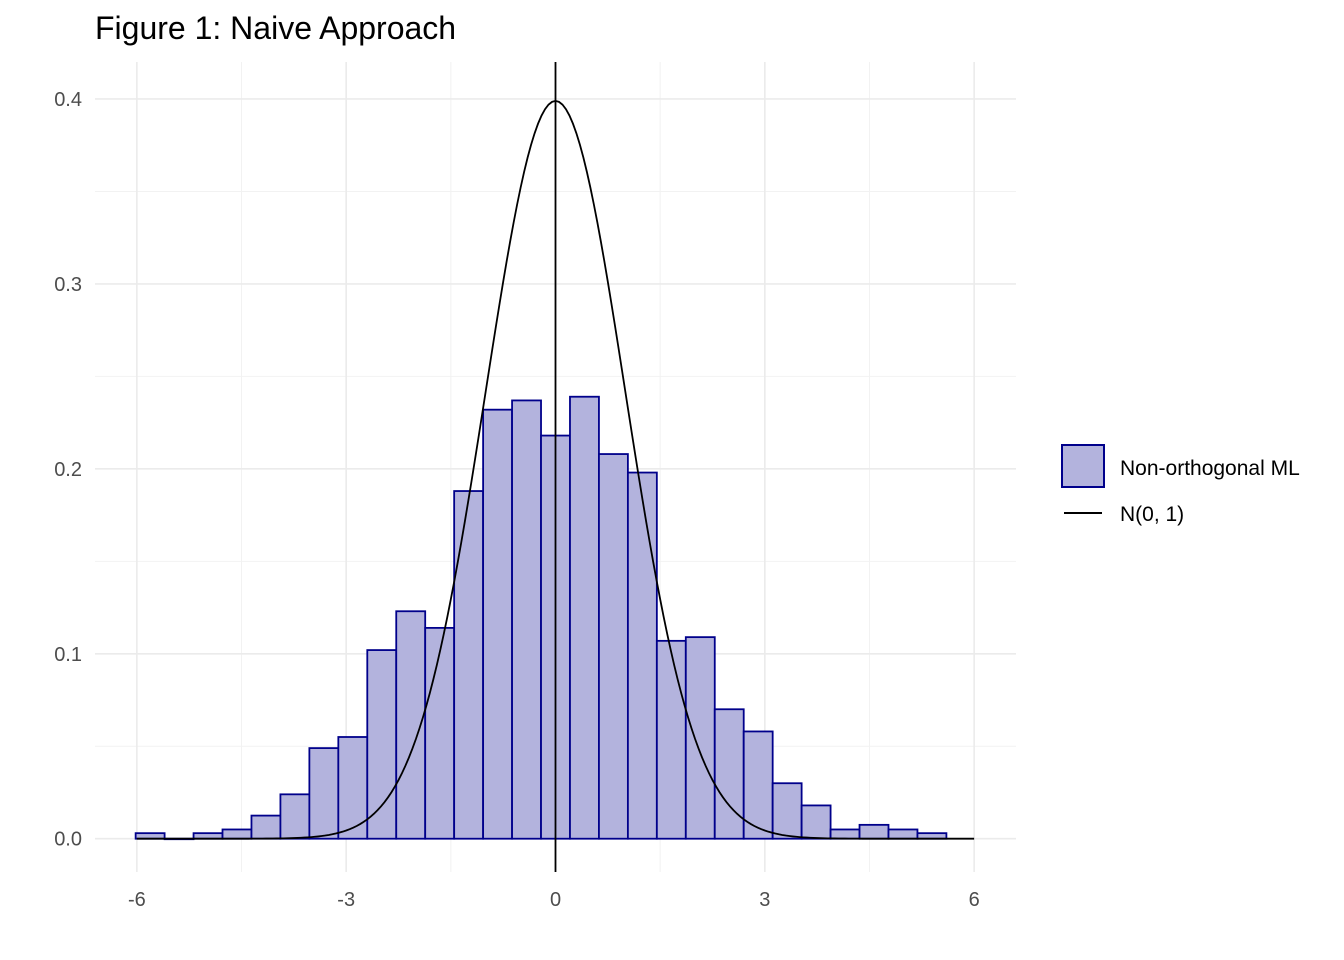 The width and height of the screenshot is (1344, 960). What do you see at coordinates (276, 28) in the screenshot?
I see `chart-title: Figure 1: Naive Approach` at bounding box center [276, 28].